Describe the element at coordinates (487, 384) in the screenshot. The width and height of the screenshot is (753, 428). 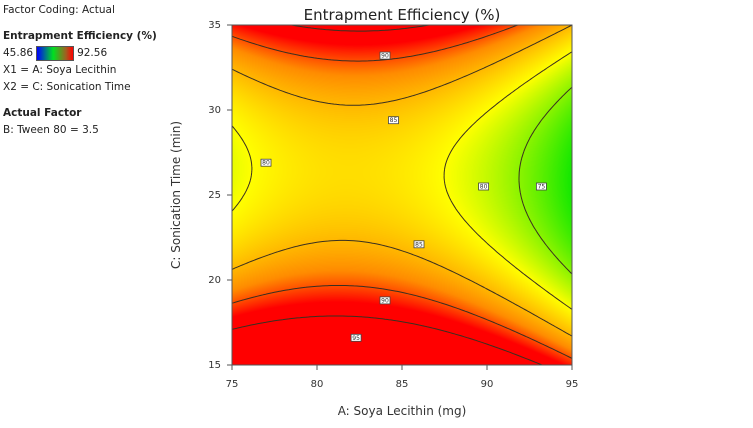
I see `x-tick-label: 90` at that location.